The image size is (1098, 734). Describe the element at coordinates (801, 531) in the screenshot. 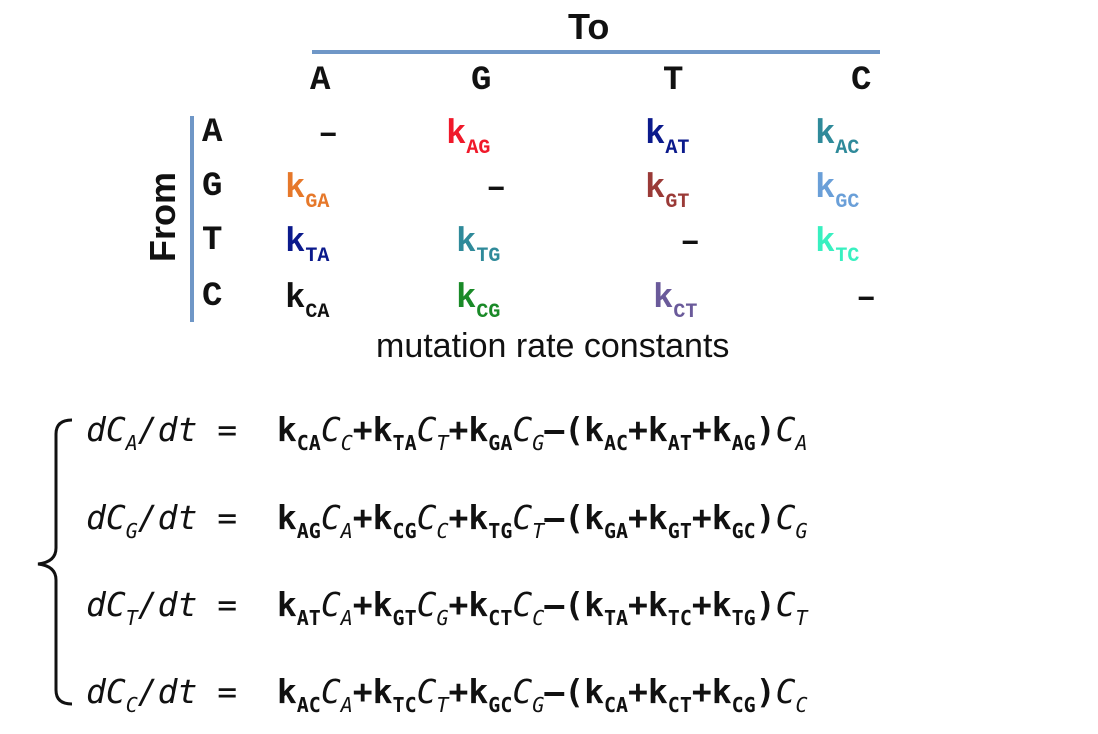

I see `tail-subscript: G` at that location.